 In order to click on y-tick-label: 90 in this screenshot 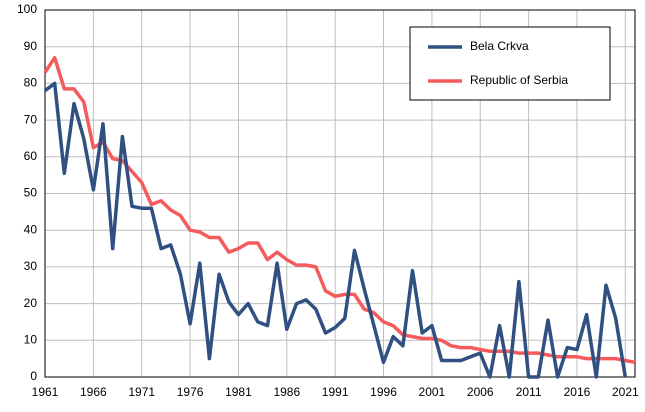, I will do `click(31, 46)`.